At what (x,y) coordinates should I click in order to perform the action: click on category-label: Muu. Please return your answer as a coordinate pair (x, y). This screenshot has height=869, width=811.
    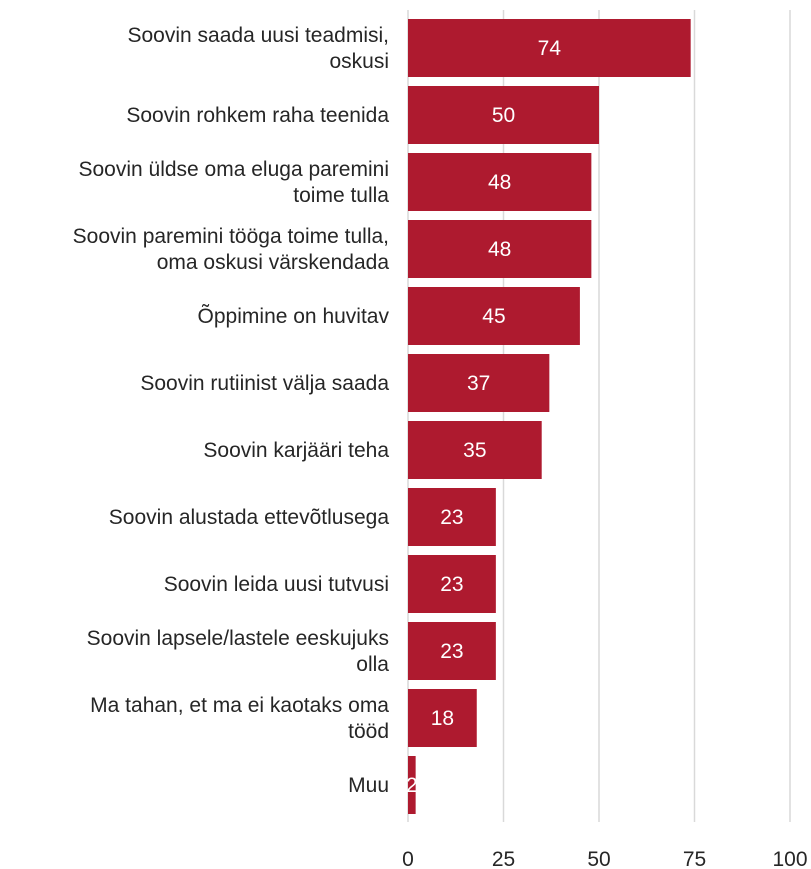
    Looking at the image, I should click on (368, 785).